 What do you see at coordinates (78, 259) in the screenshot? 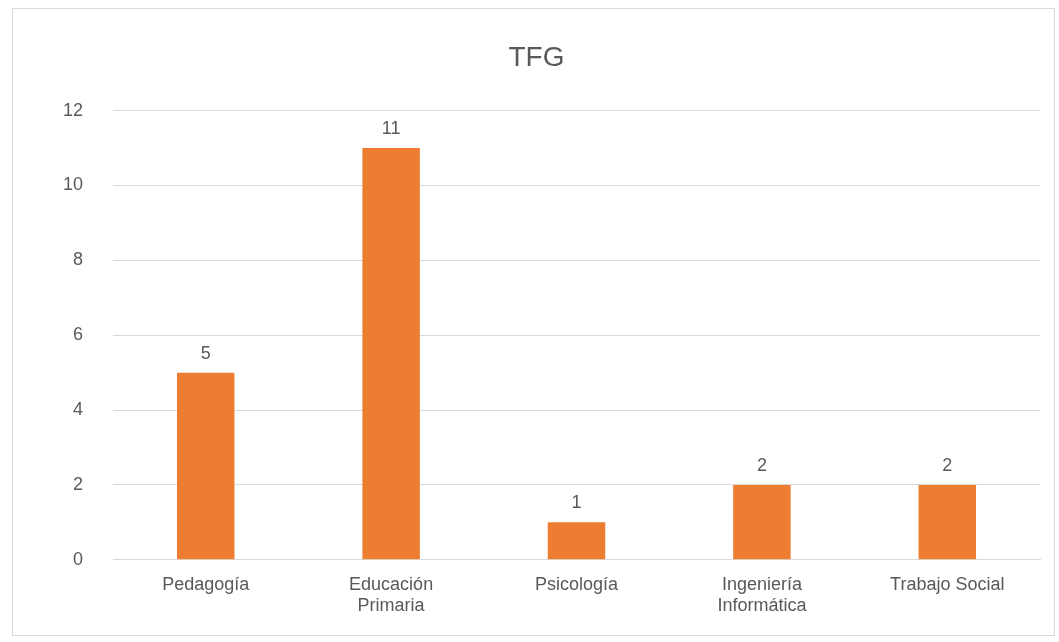
I see `y-tick-label: 8` at bounding box center [78, 259].